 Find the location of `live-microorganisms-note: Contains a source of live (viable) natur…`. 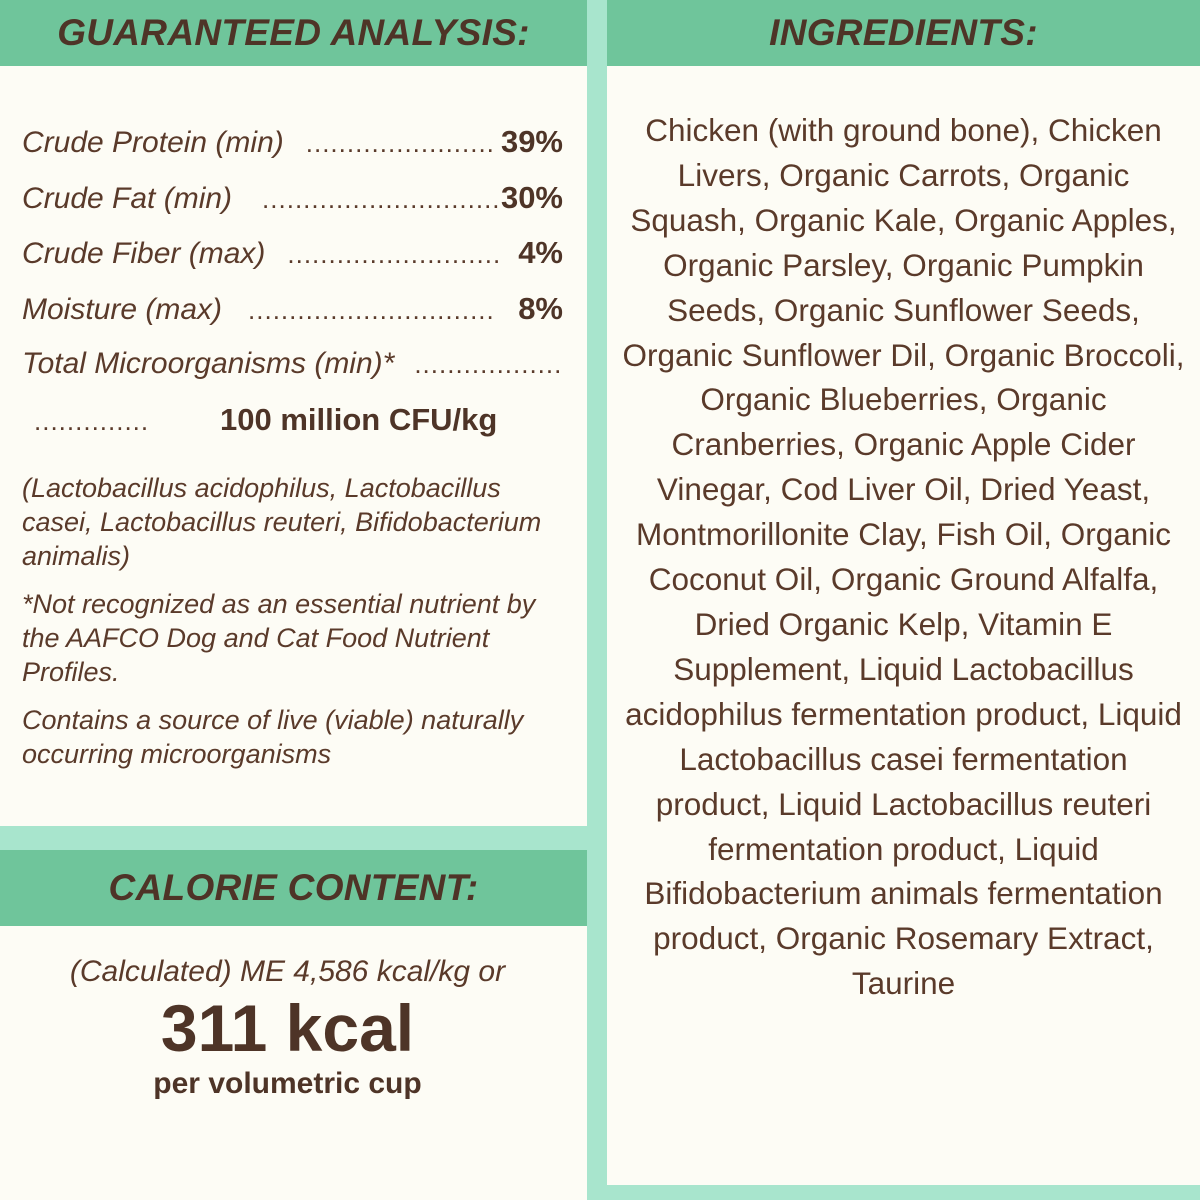

live-microorganisms-note: Contains a source of live (viable) natur… is located at coordinates (273, 737).